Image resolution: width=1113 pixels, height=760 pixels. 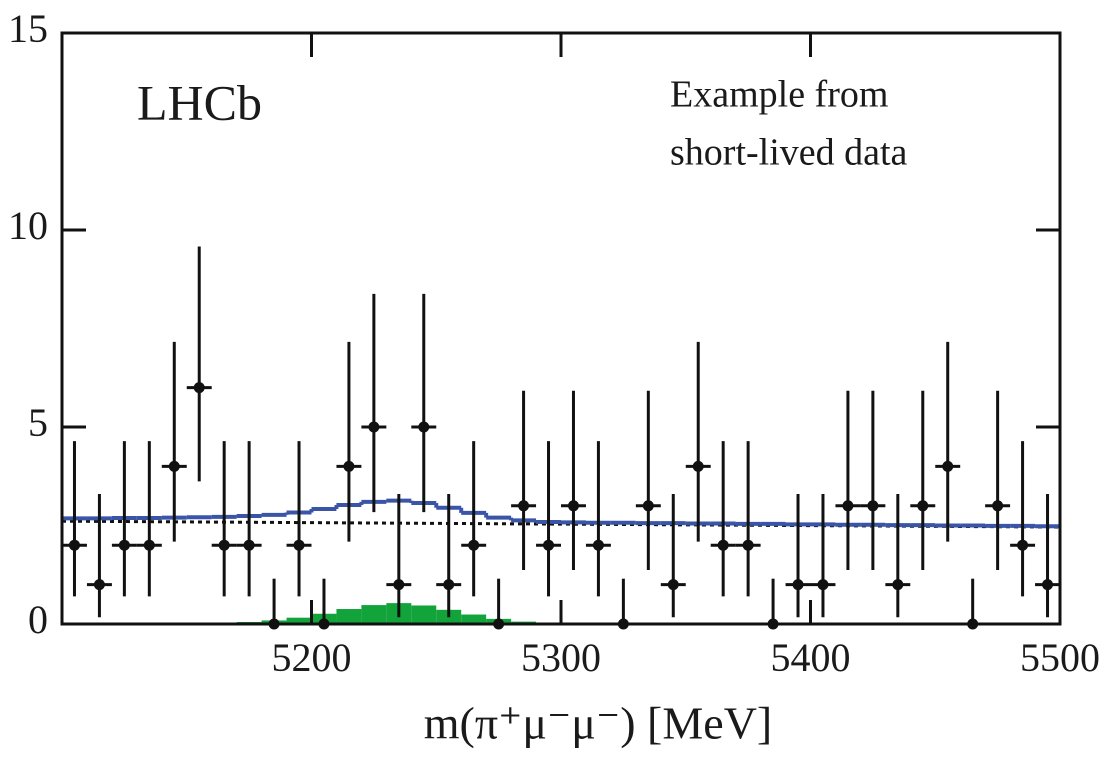 I want to click on x-tick-label: 5300, so click(x=561, y=657).